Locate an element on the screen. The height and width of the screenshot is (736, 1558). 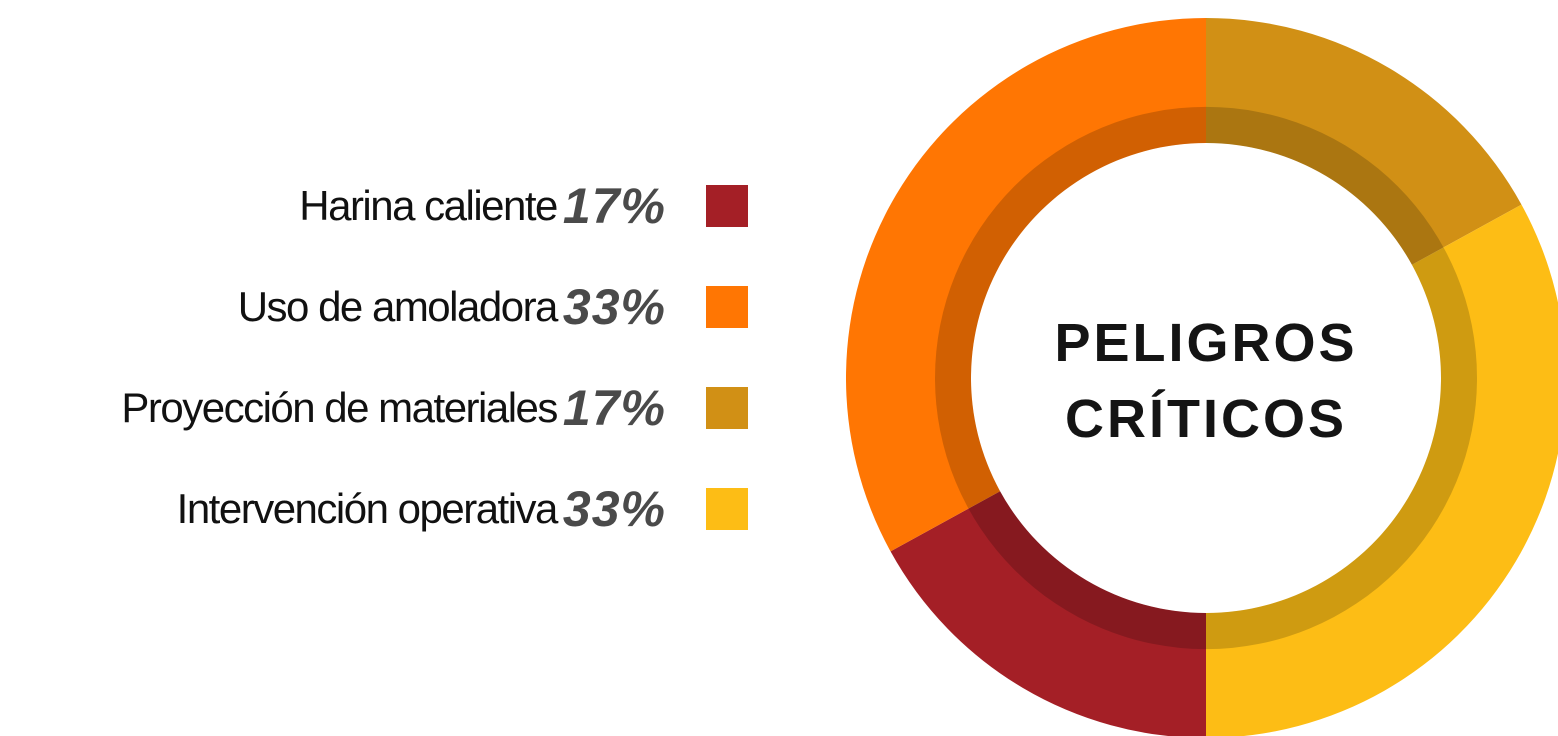
legend-label: Proyección de materiales is located at coordinates (339, 407).